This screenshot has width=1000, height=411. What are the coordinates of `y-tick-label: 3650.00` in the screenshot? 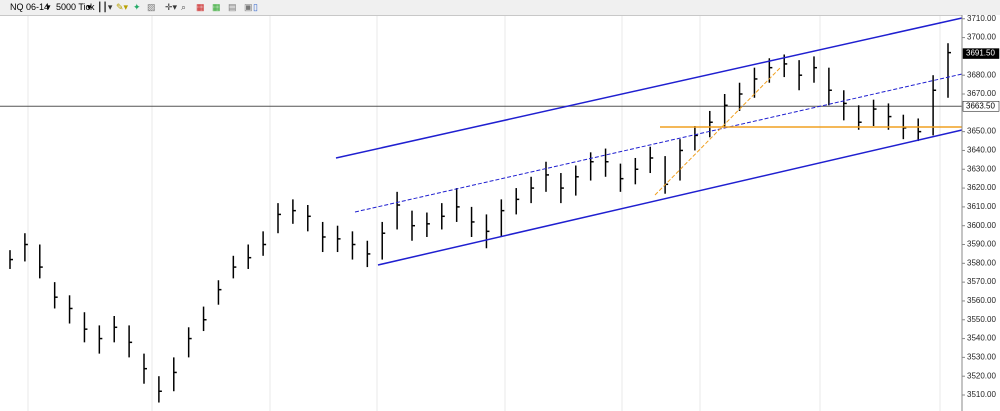 It's located at (981, 131).